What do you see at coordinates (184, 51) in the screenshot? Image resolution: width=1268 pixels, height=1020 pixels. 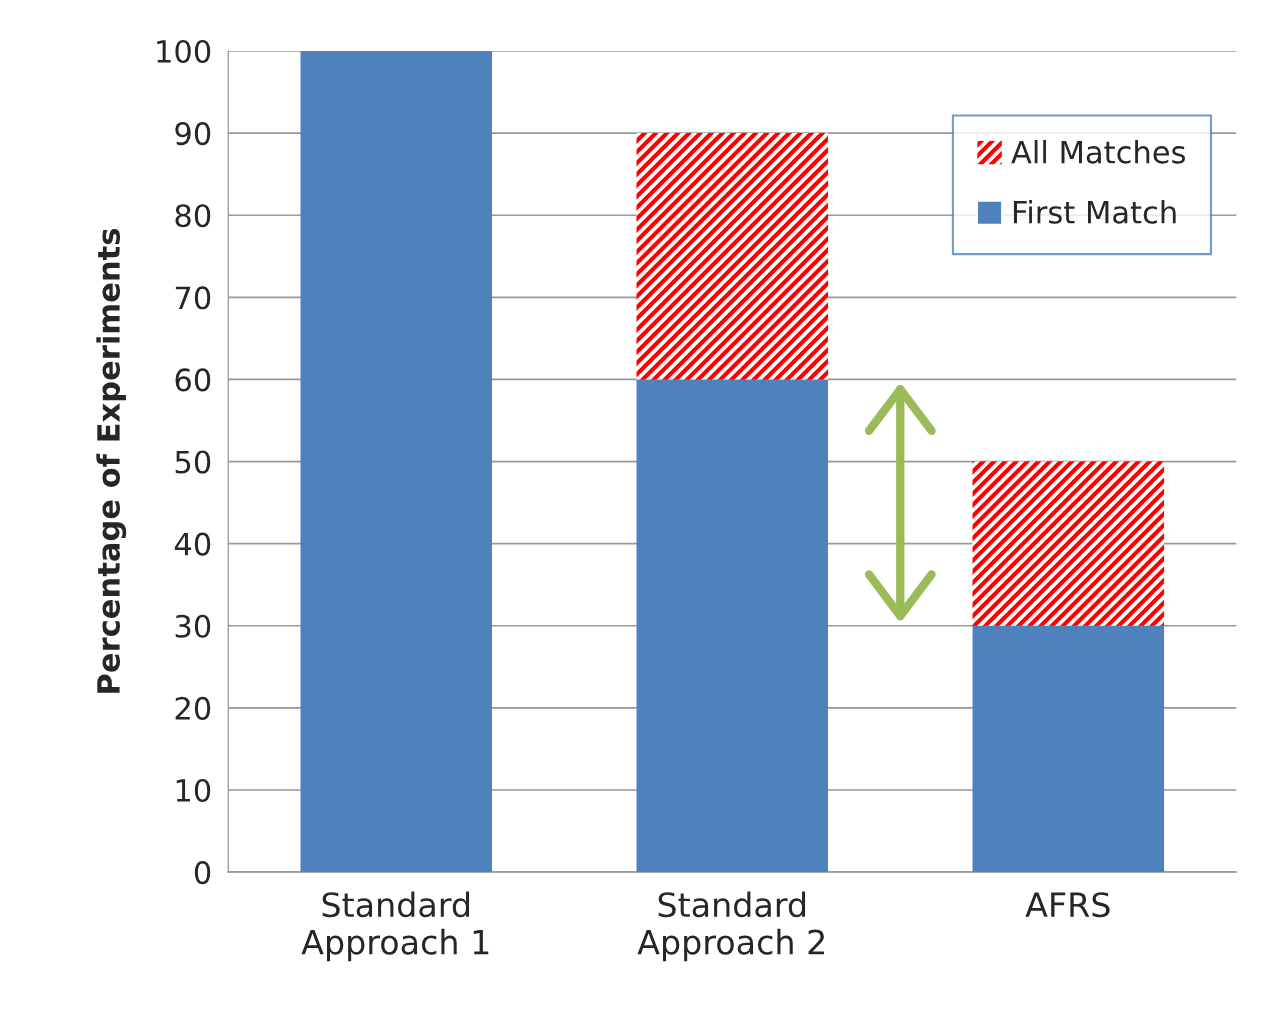 I see `y-tick-label: 100` at bounding box center [184, 51].